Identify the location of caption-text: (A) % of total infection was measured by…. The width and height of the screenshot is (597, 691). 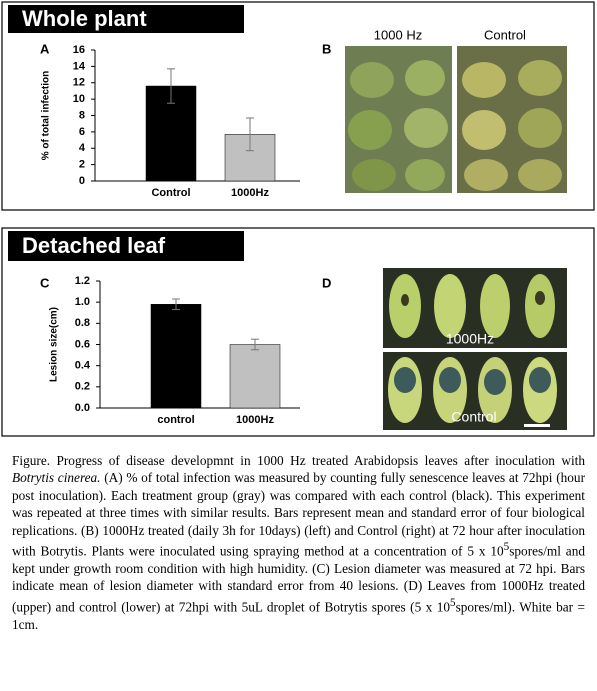
(298, 514).